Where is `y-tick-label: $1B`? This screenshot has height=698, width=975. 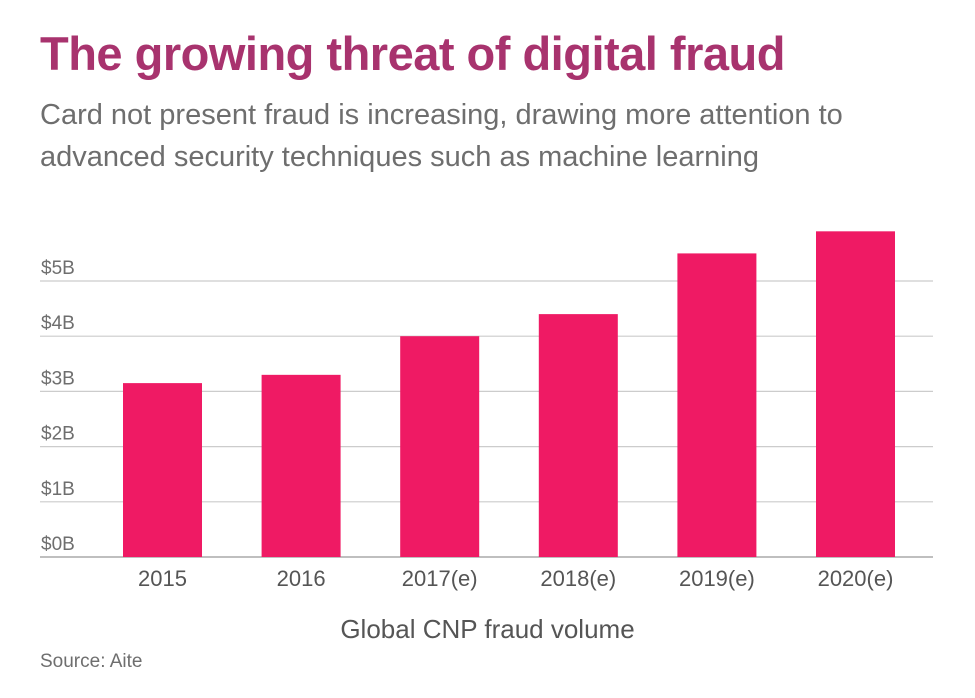
y-tick-label: $1B is located at coordinates (58, 489).